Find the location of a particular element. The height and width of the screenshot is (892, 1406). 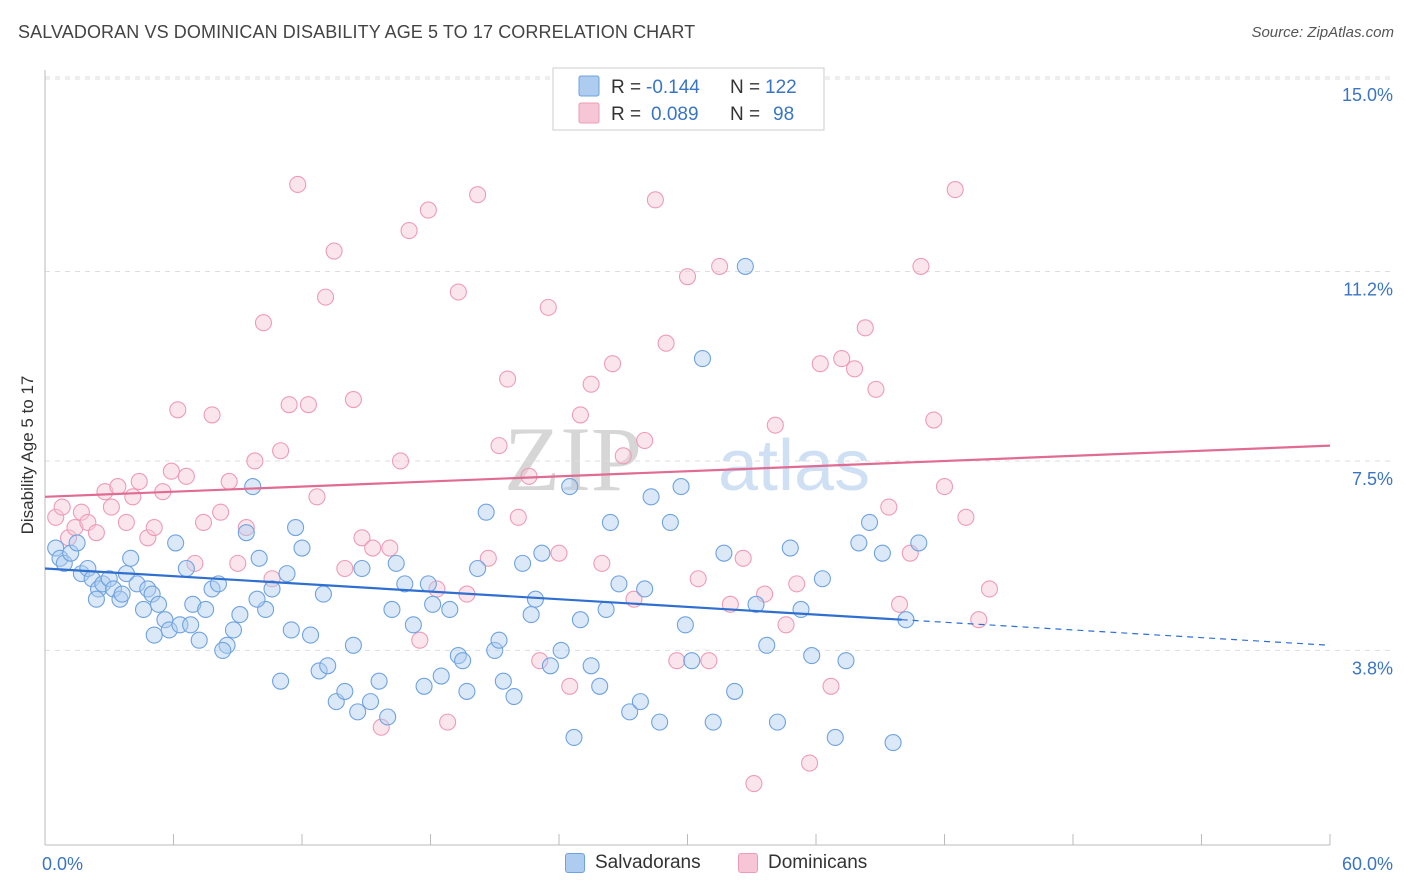

legend-n-label-1: N = is located at coordinates (745, 87).